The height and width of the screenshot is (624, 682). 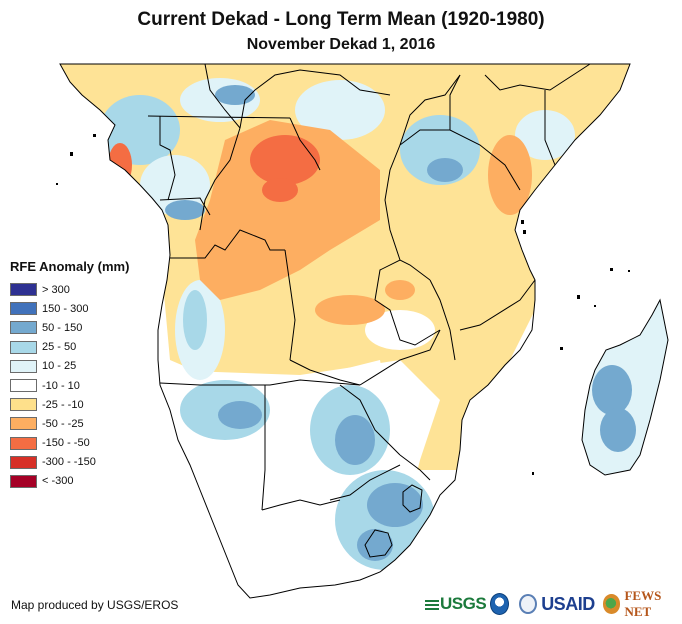 What do you see at coordinates (355, 440) in the screenshot?
I see `anomaly-zone-wet-botswana-core` at bounding box center [355, 440].